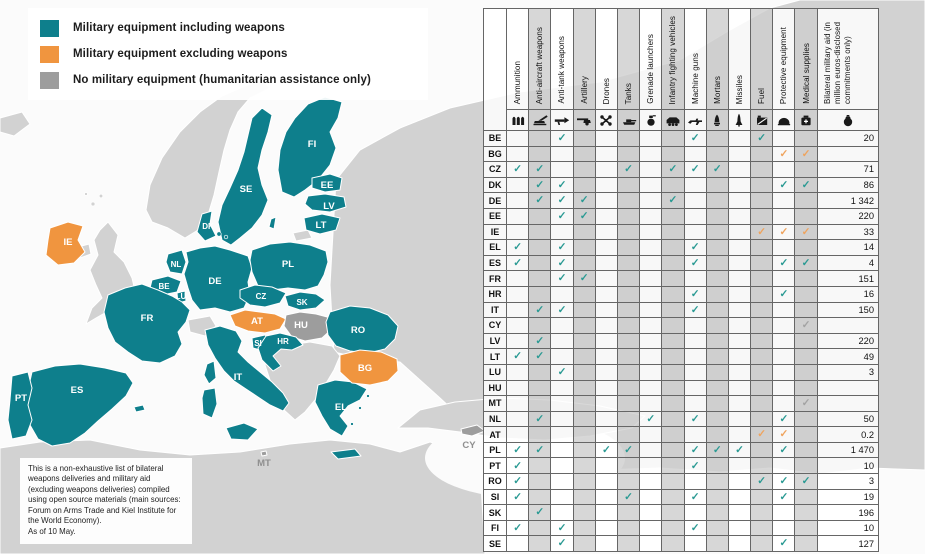 The height and width of the screenshot is (554, 925). What do you see at coordinates (740, 139) in the screenshot?
I see `check-cell-be-col11` at bounding box center [740, 139].